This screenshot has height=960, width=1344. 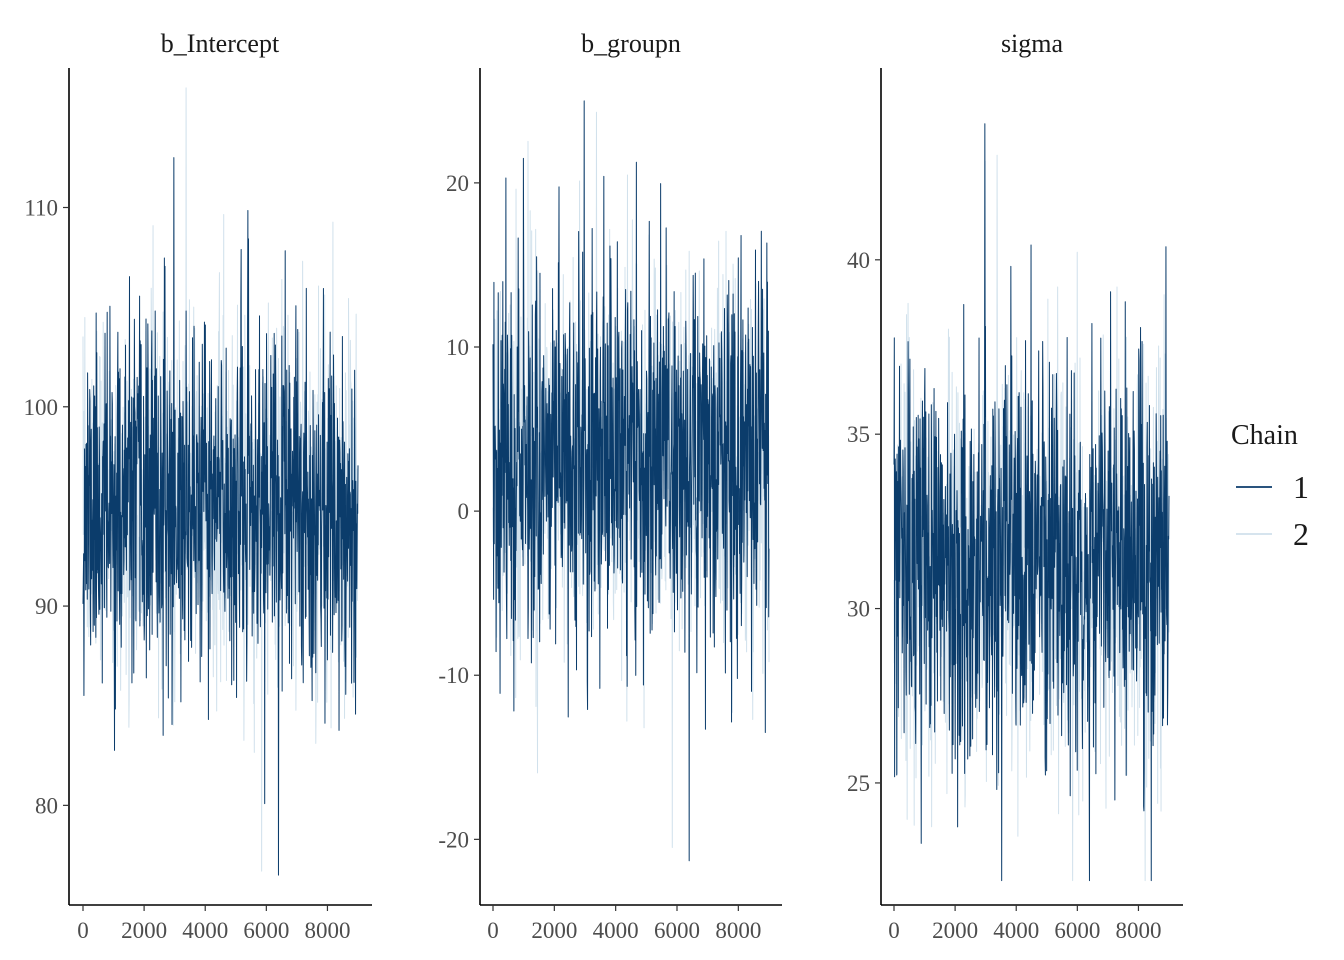 What do you see at coordinates (894, 930) in the screenshot?
I see `x-tick-label-sigma: 0` at bounding box center [894, 930].